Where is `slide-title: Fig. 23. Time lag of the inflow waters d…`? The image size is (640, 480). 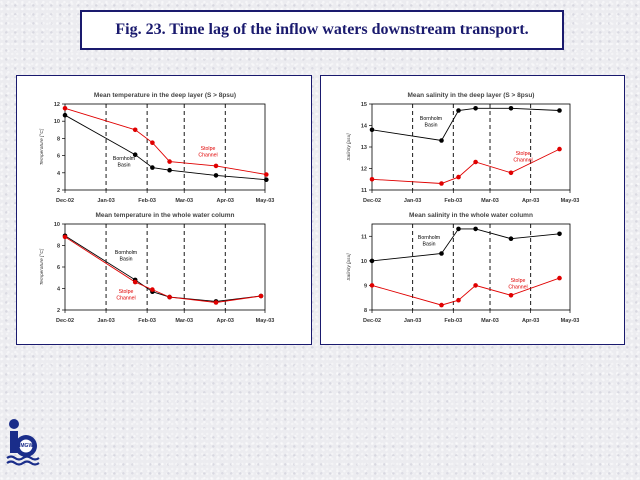 slide-title: Fig. 23. Time lag of the inflow waters d… is located at coordinates (322, 29).